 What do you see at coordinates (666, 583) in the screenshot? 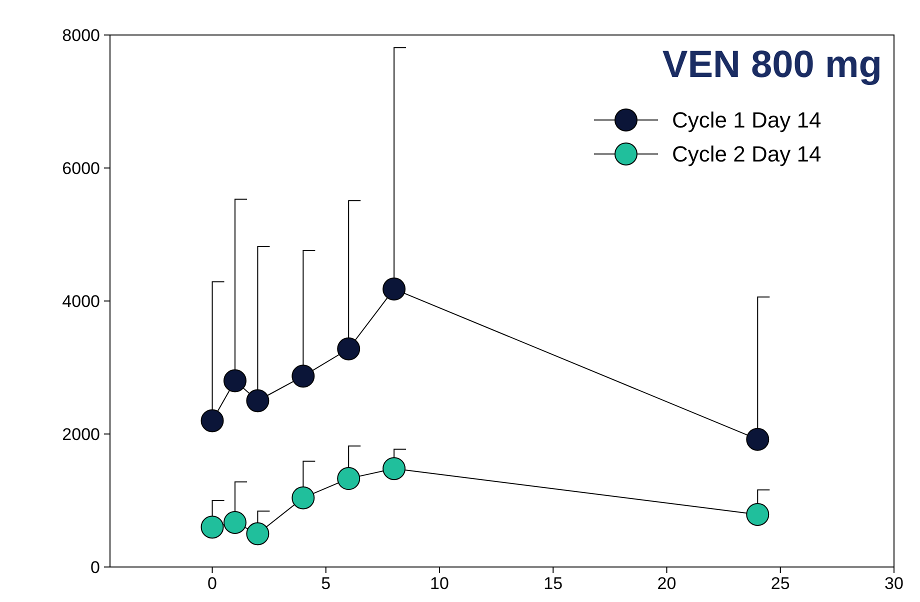
I see `x-tick-label: 20` at bounding box center [666, 583].